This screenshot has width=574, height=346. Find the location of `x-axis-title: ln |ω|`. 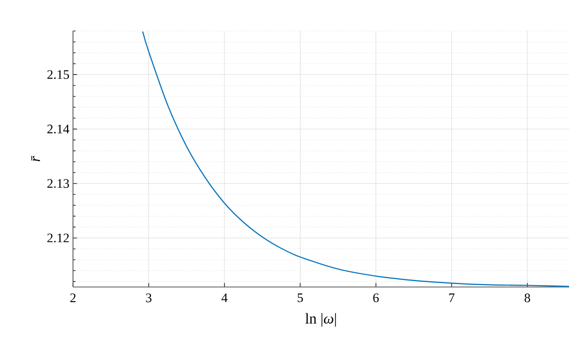

x-axis-title: ln |ω| is located at coordinates (320, 320).